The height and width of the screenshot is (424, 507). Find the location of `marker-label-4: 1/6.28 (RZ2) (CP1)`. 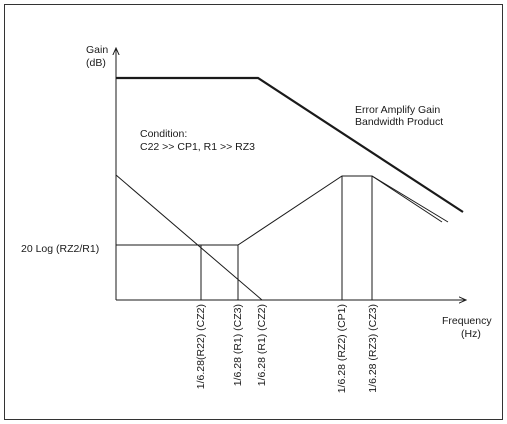

marker-label-4: 1/6.28 (RZ2) (CP1) is located at coordinates (342, 348).